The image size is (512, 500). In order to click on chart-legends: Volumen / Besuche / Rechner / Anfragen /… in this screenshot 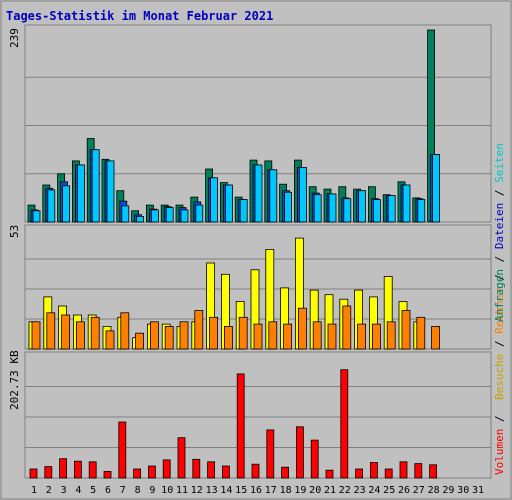, I will do `click(499, 309)`.